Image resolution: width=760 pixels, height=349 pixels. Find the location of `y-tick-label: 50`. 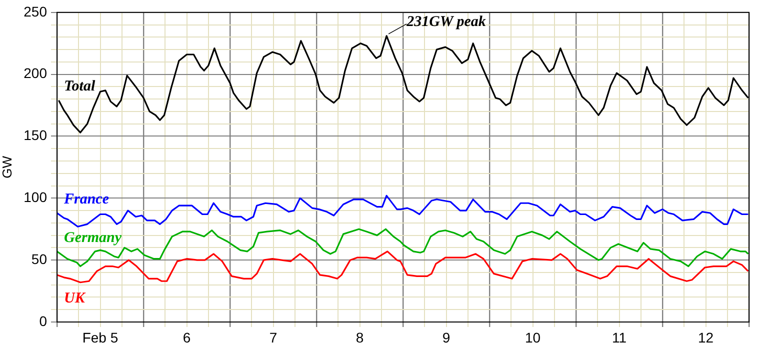

y-tick-label: 50 is located at coordinates (39, 258).